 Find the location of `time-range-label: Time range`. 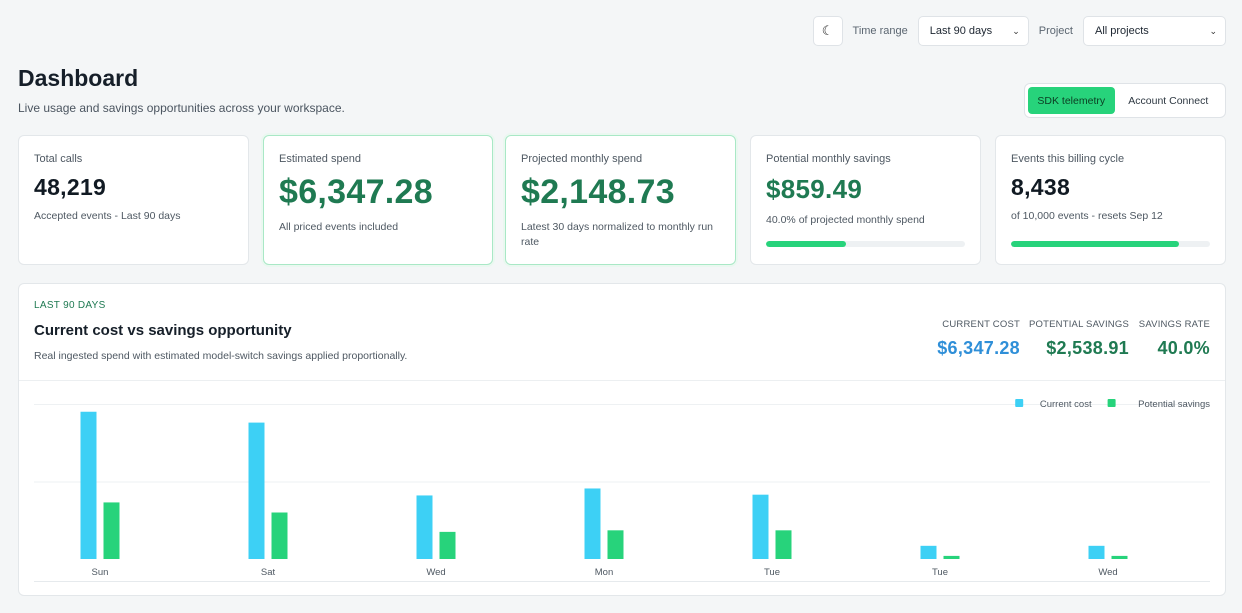

time-range-label: Time range is located at coordinates (880, 31).